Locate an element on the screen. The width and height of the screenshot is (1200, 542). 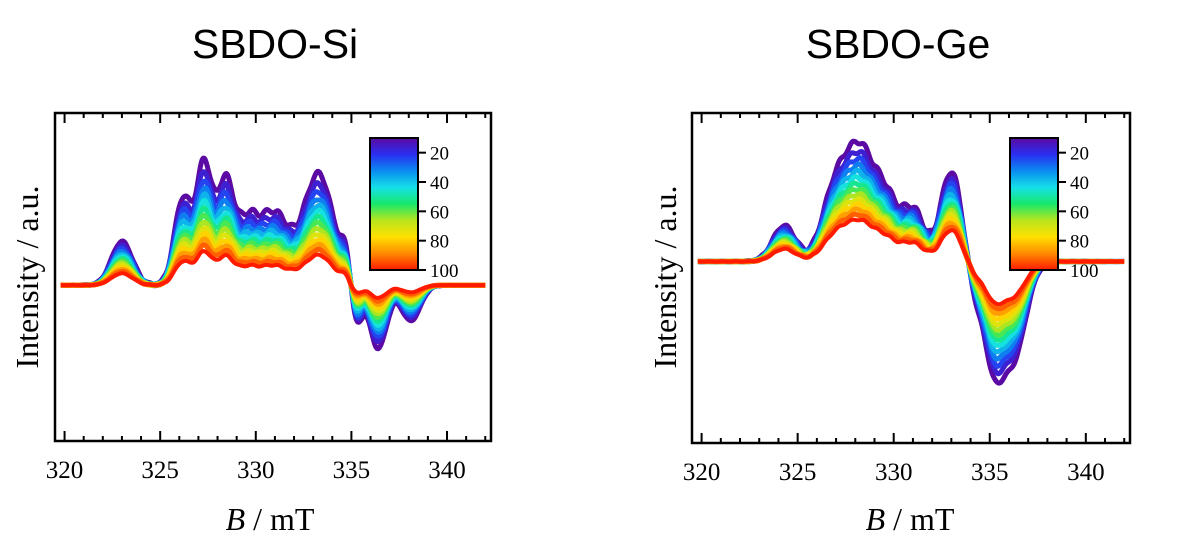
plot-area is located at coordinates (273, 253).